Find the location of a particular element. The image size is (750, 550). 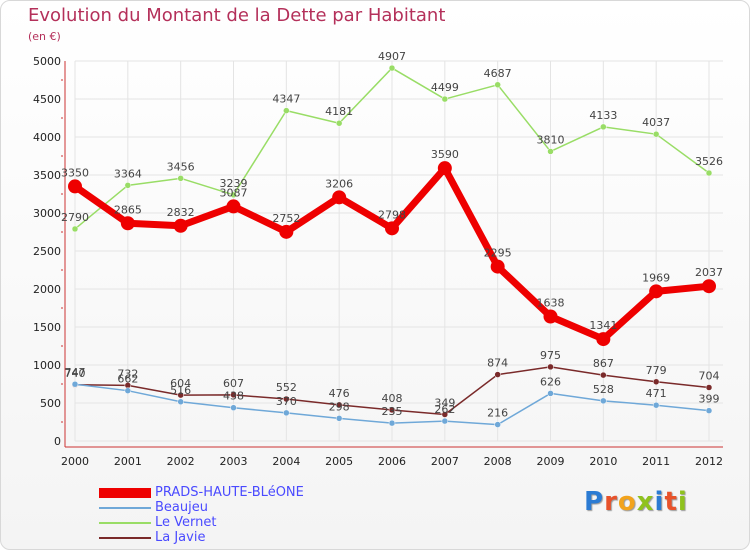

x-tick-label: 2008 is located at coordinates (498, 461).